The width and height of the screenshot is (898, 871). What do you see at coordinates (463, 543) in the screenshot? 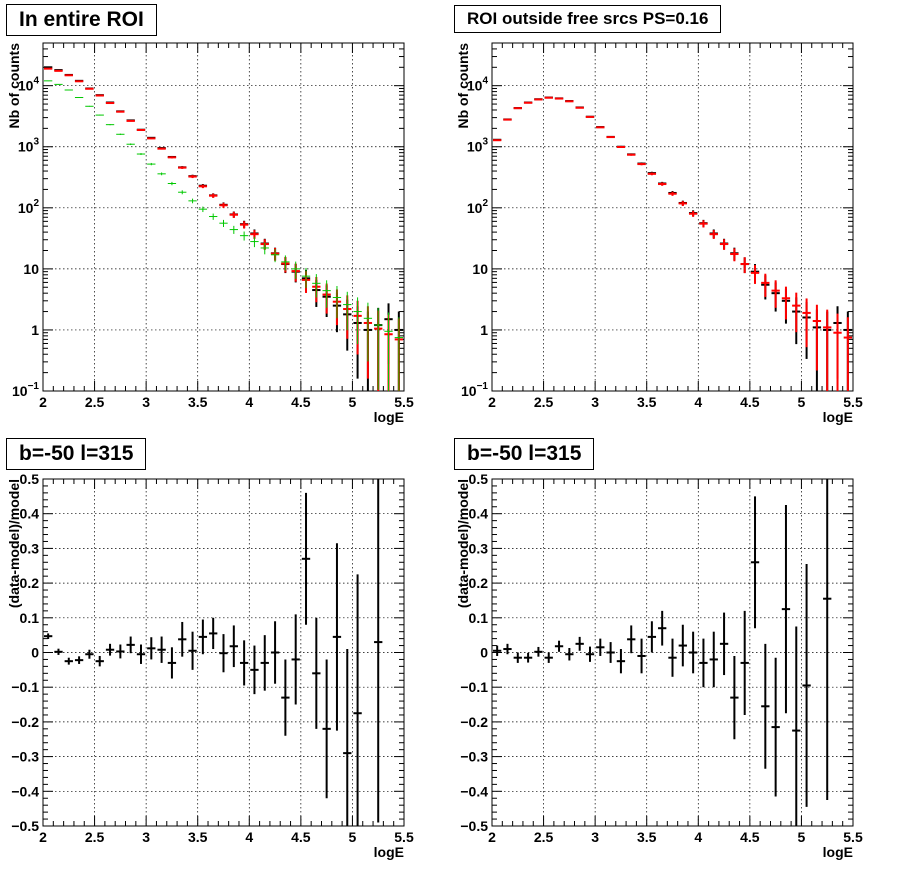
I see `y-axis-title: (data-model)/model` at bounding box center [463, 543].